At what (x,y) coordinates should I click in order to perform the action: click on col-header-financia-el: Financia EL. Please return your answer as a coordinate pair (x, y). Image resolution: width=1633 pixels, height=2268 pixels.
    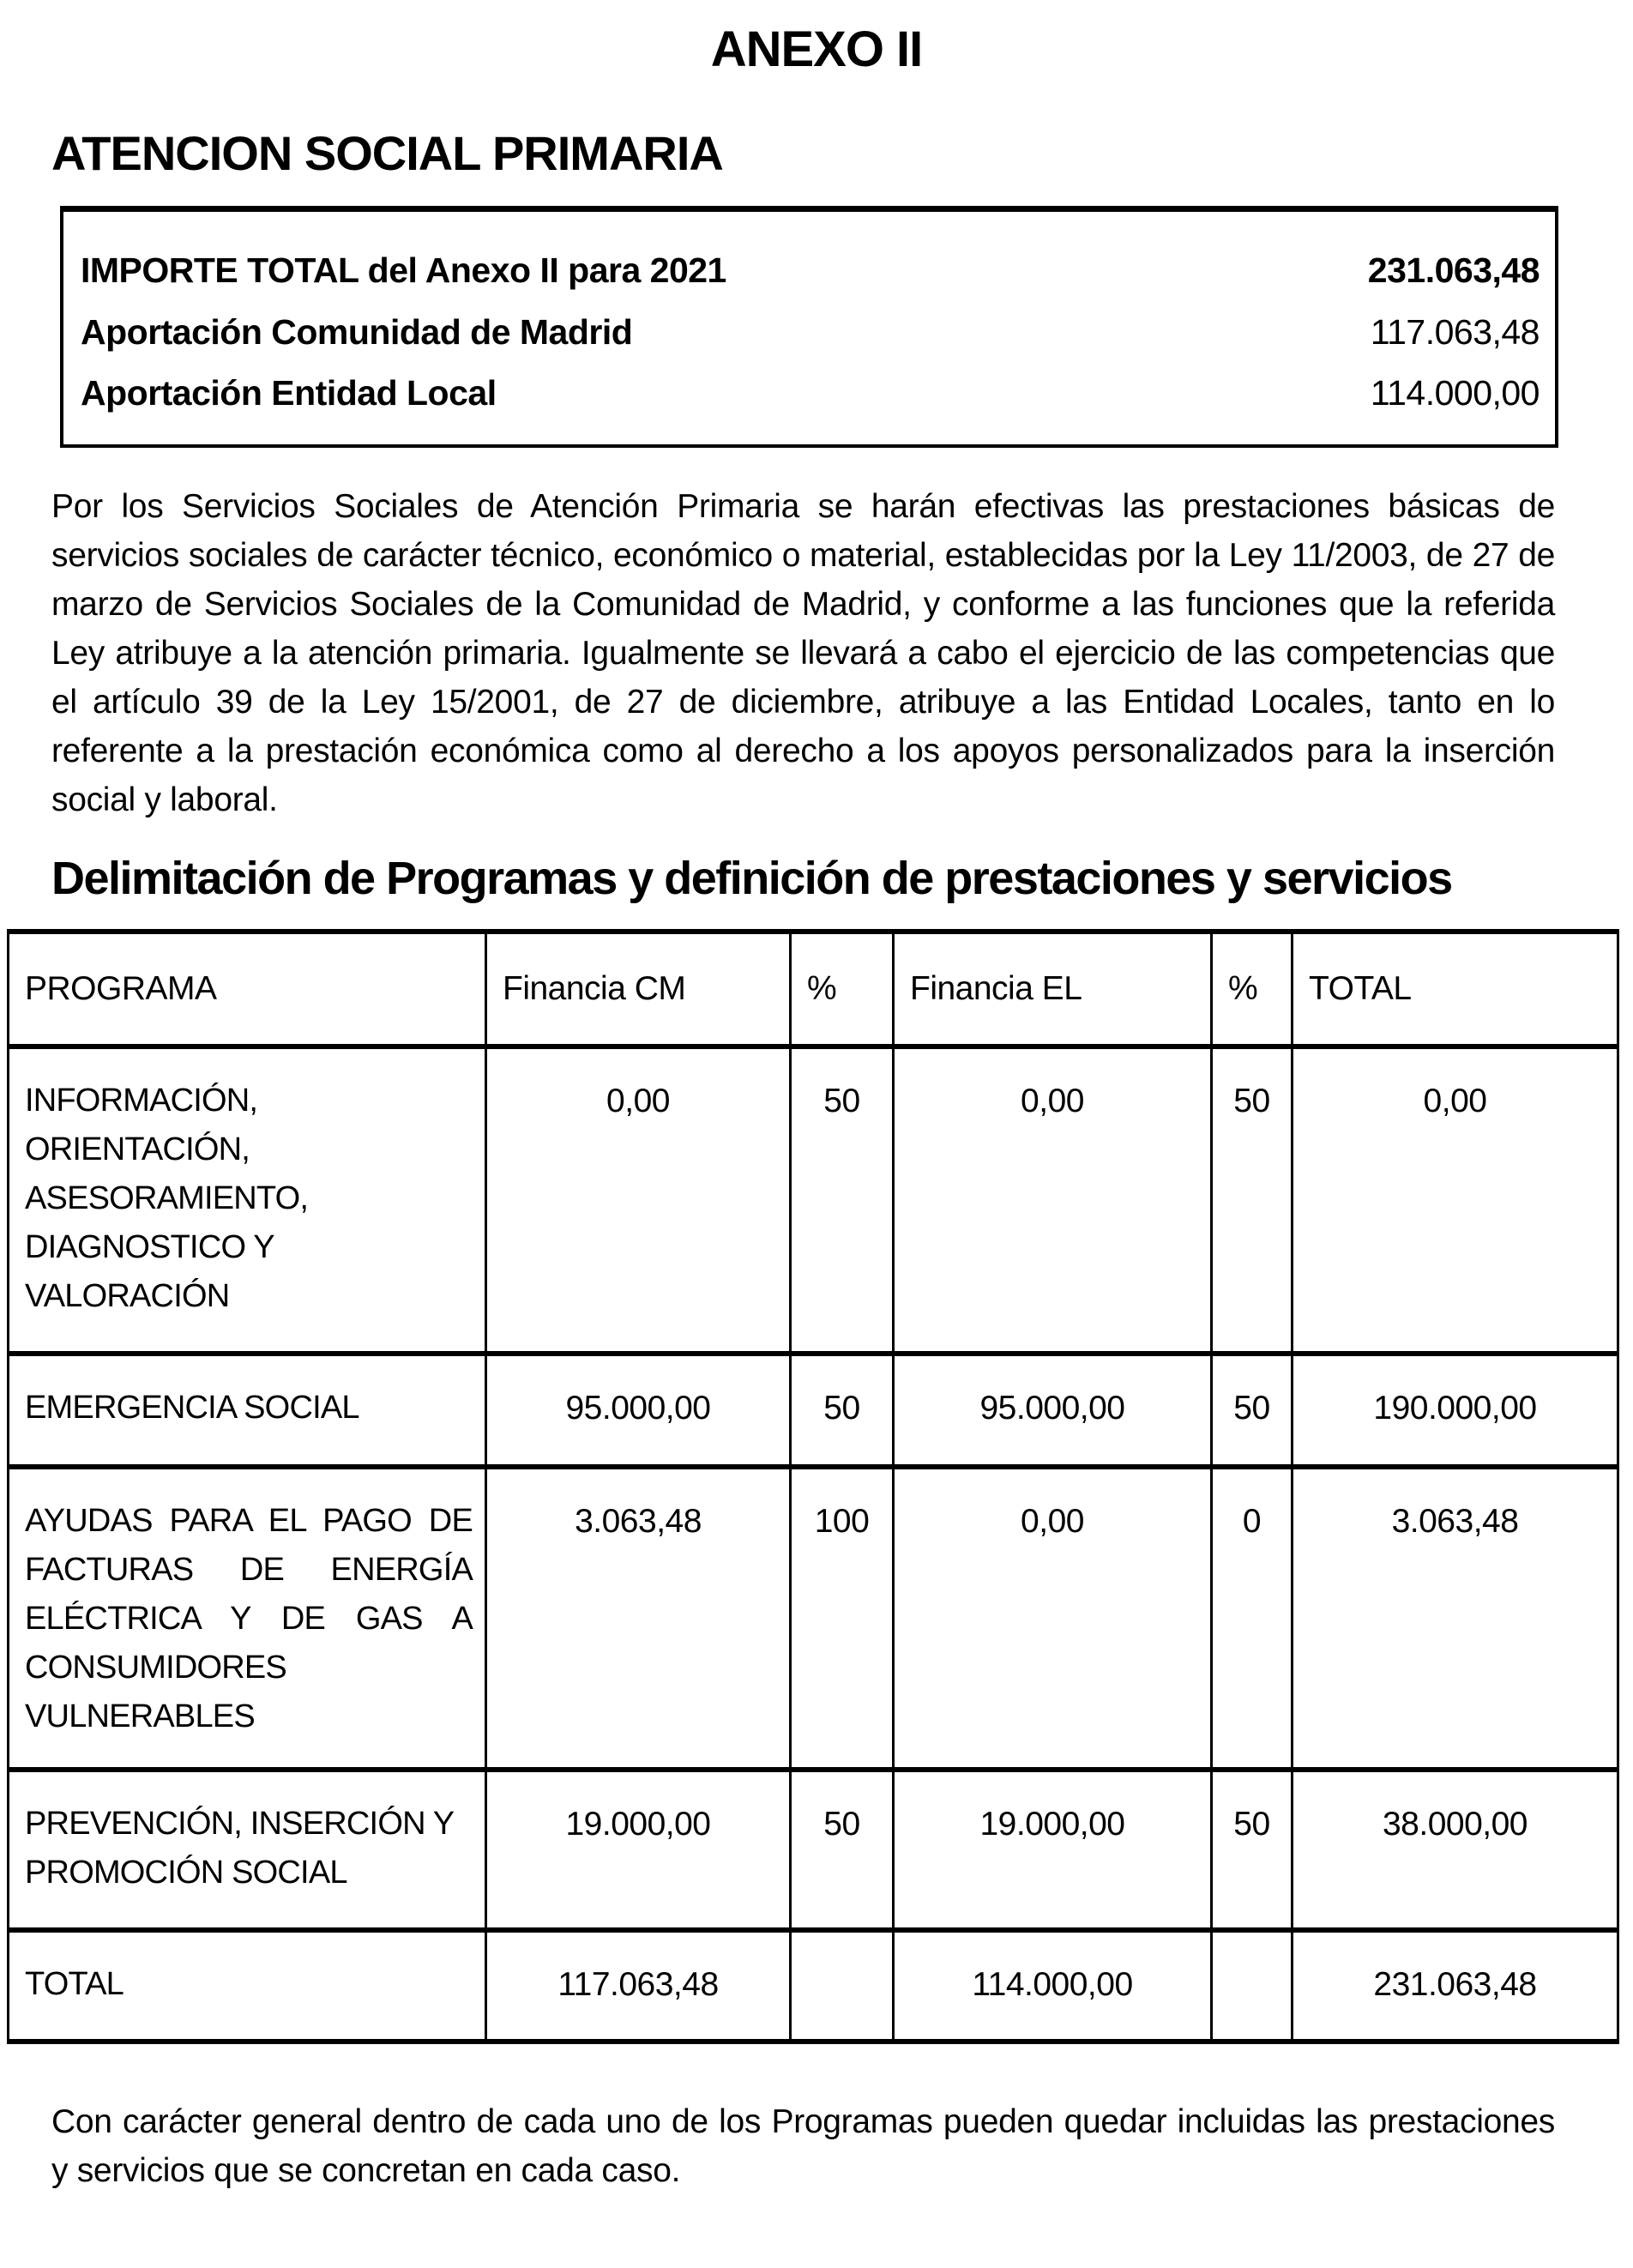
    Looking at the image, I should click on (1052, 989).